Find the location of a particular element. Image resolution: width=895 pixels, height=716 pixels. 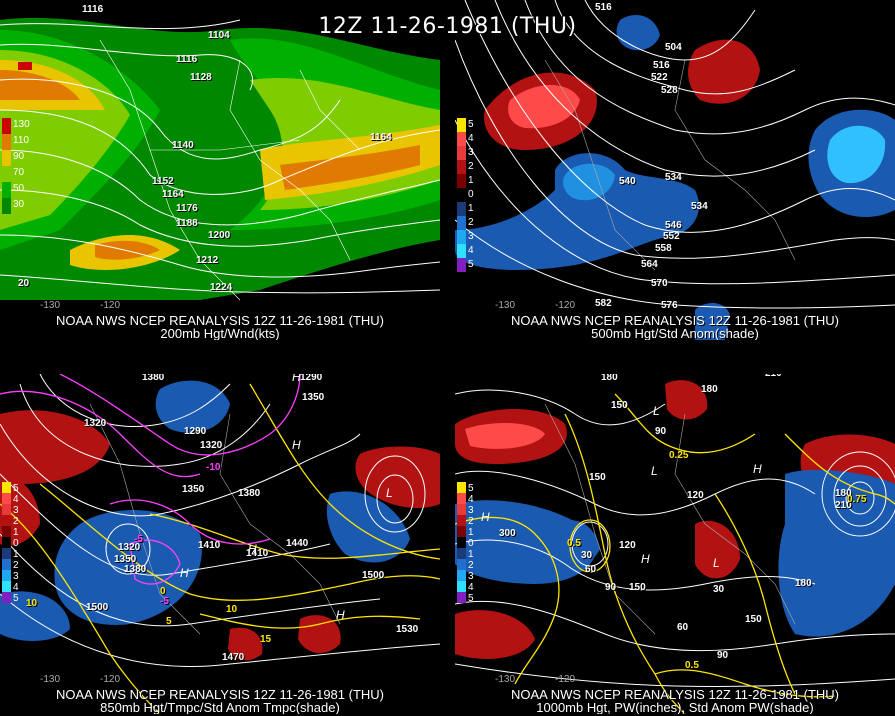

contour-label: 1500 is located at coordinates (373, 575).